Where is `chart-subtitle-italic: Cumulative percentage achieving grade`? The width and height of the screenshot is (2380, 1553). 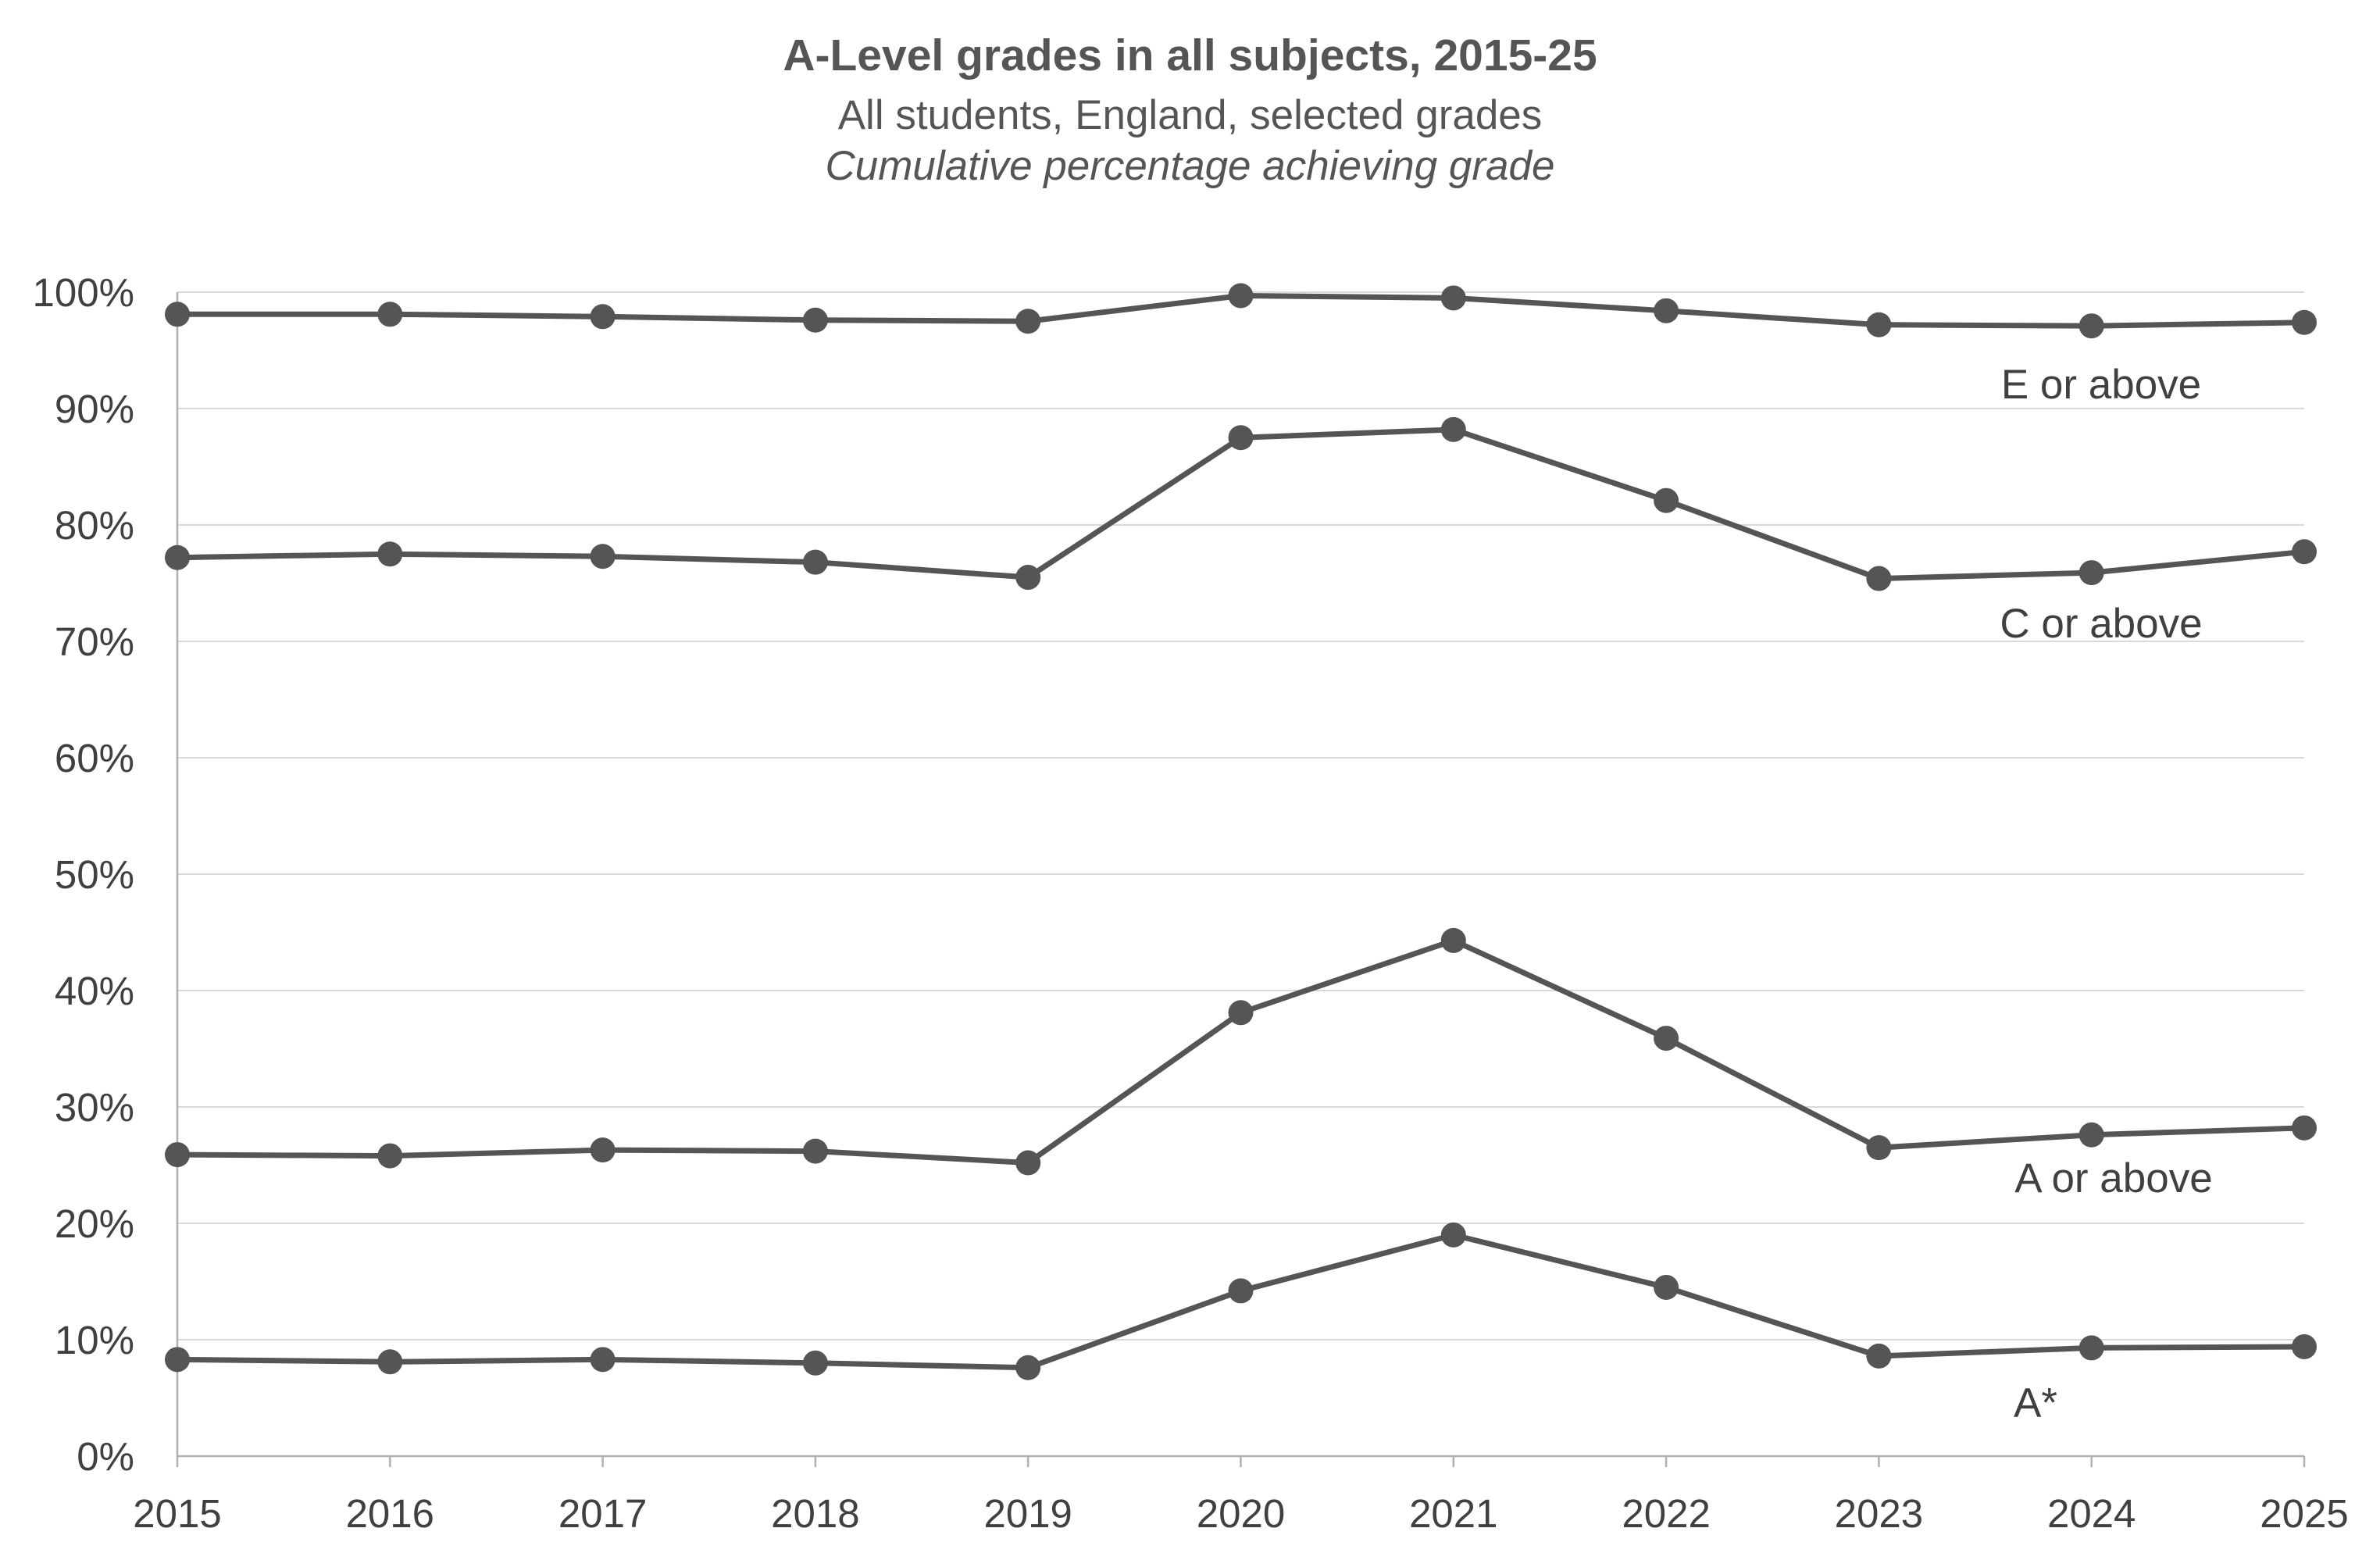 chart-subtitle-italic: Cumulative percentage achieving grade is located at coordinates (1190, 166).